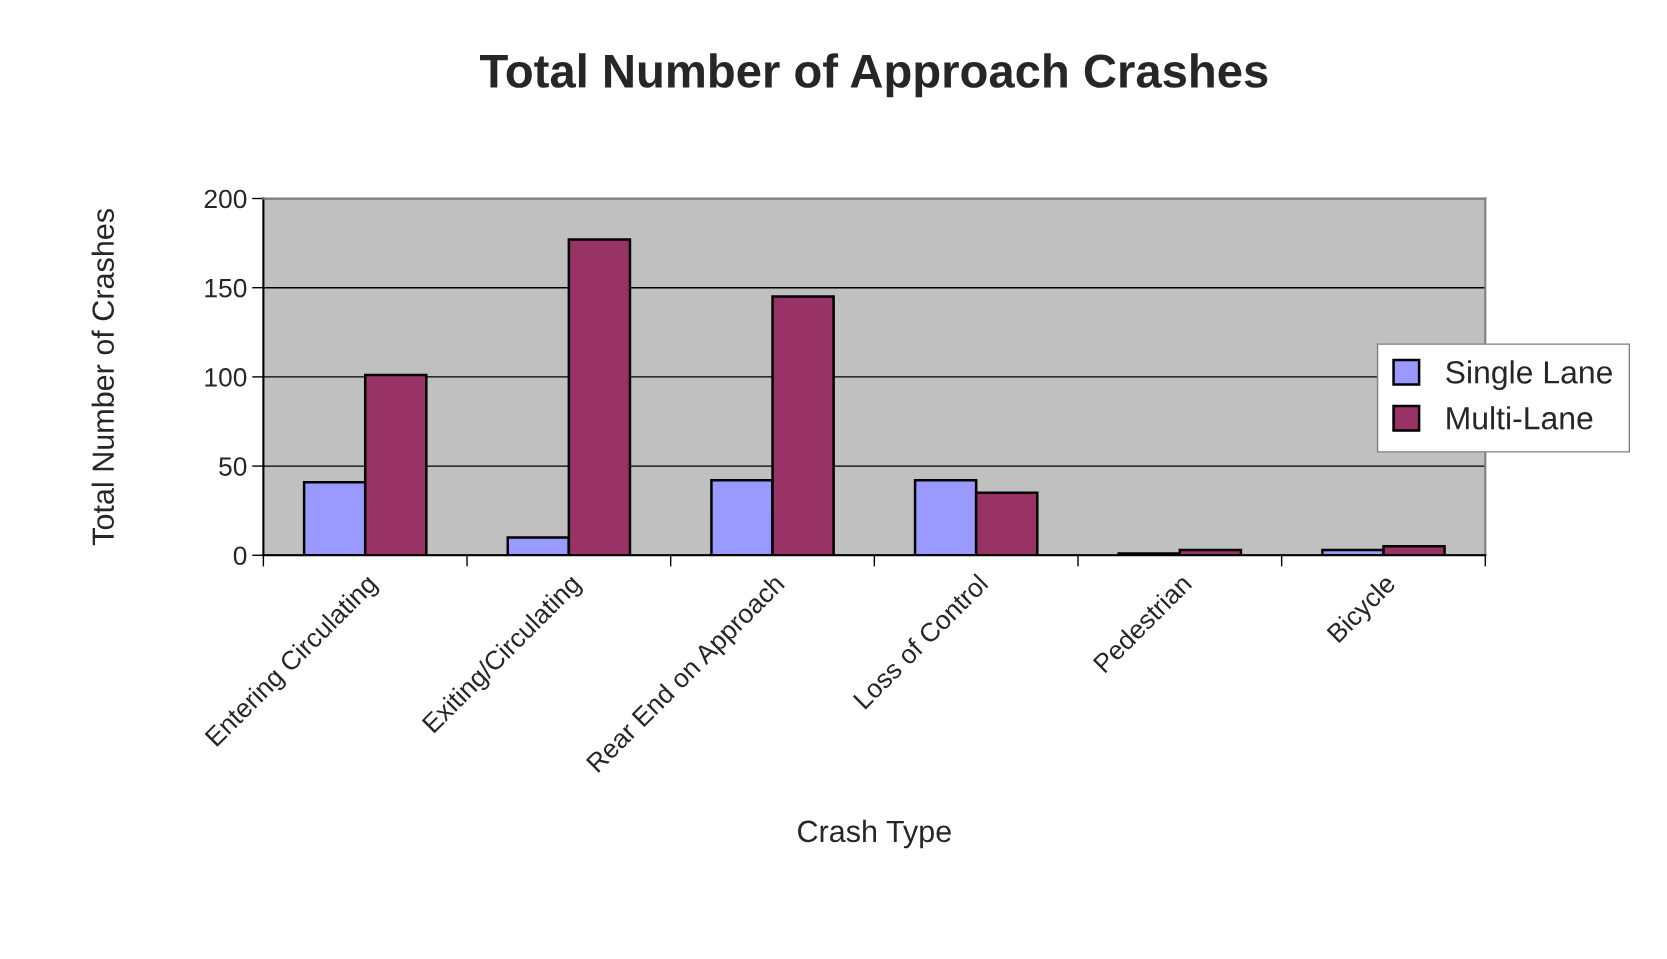  Describe the element at coordinates (874, 834) in the screenshot. I see `x-axis-title: Crash Type` at that location.